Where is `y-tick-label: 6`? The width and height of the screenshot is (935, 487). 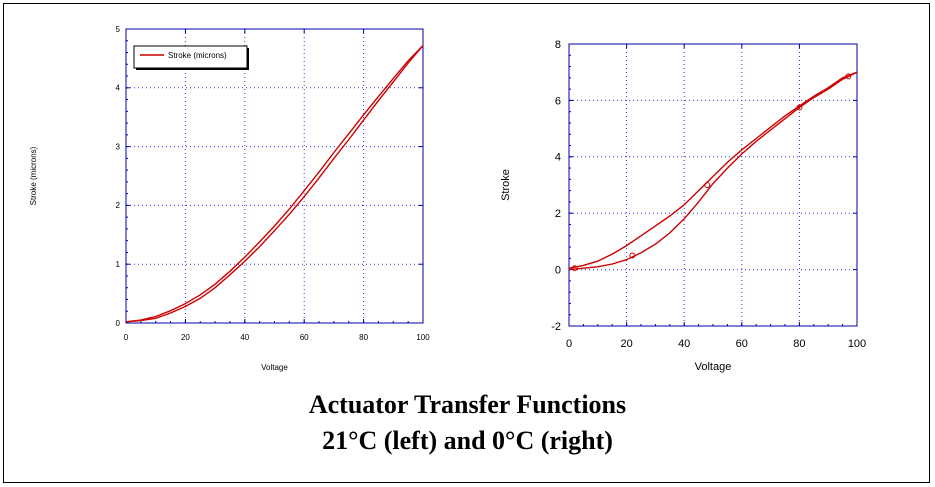 y-tick-label: 6 is located at coordinates (558, 101).